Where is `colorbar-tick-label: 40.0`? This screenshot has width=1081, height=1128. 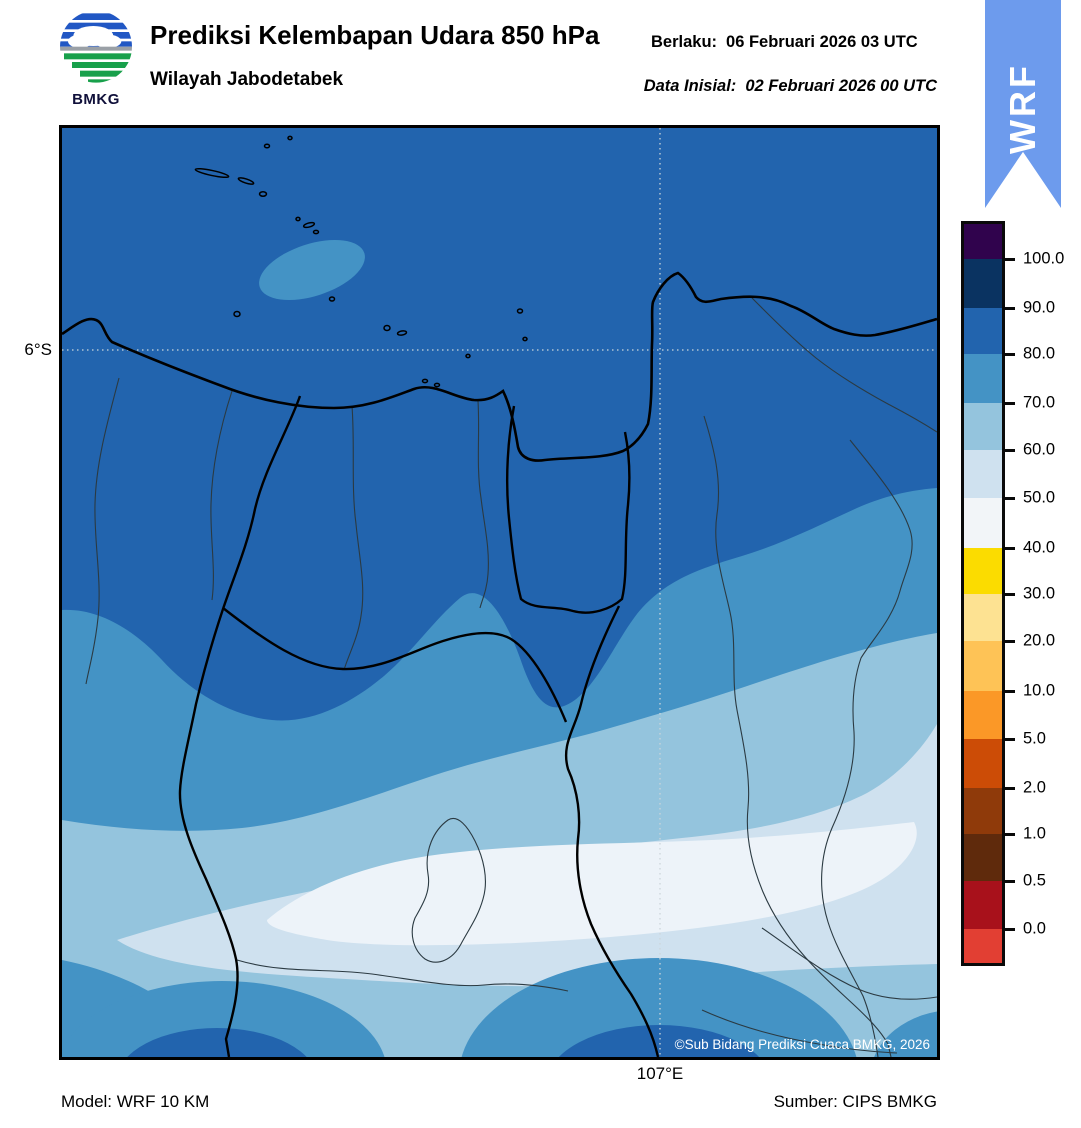
colorbar-tick-label: 40.0 is located at coordinates (1039, 547).